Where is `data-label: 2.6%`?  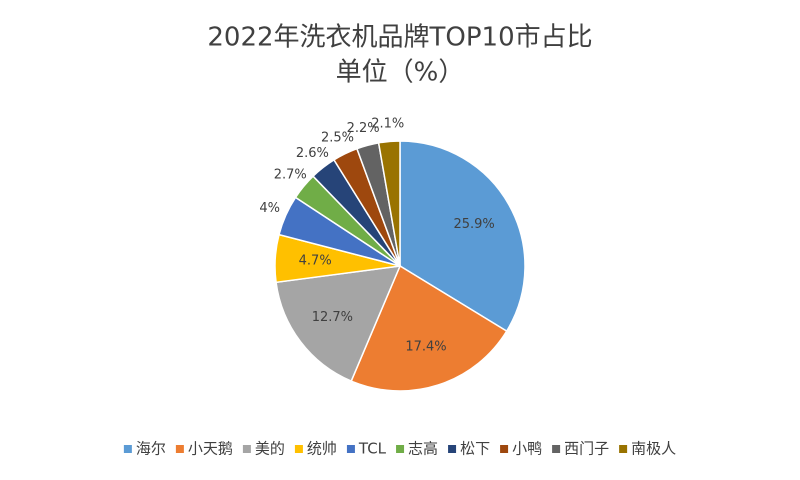 data-label: 2.6% is located at coordinates (312, 153).